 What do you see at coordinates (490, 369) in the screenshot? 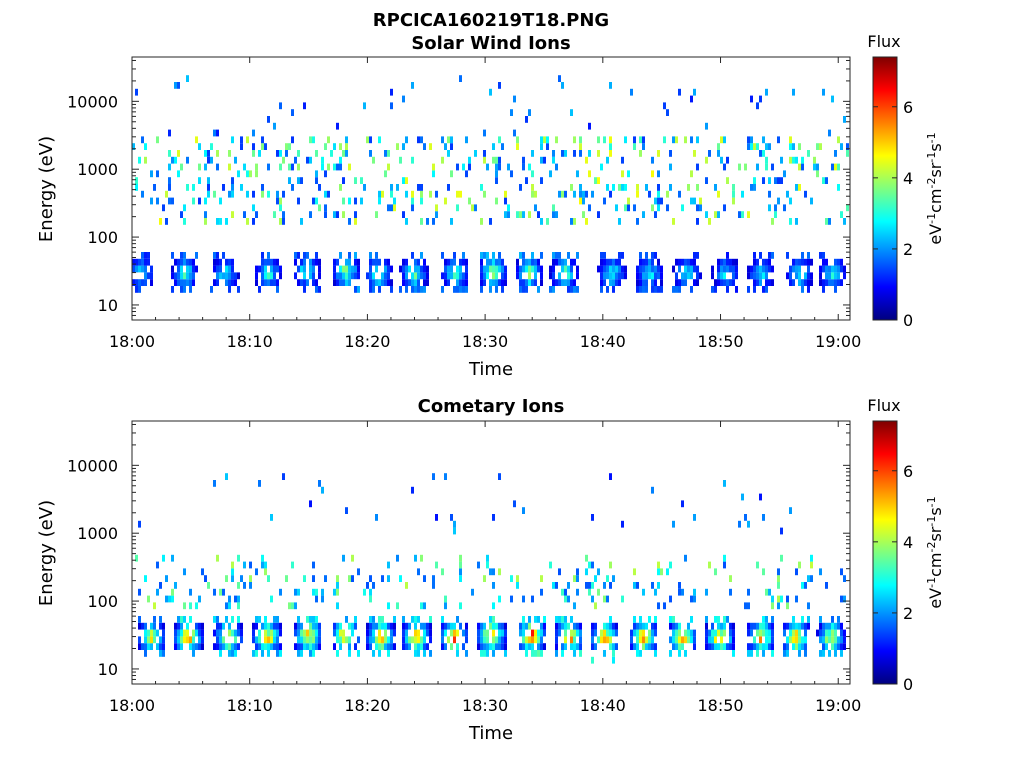
I see `x-axis-label-solar-wind: Time` at bounding box center [490, 369].